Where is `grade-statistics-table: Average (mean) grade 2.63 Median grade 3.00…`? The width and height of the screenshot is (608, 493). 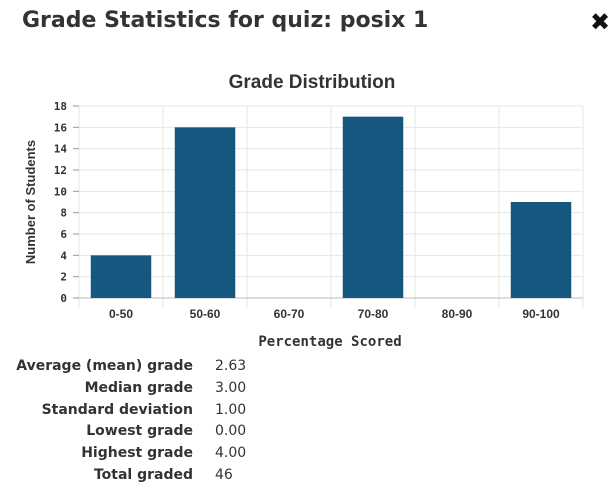
grade-statistics-table: Average (mean) grade 2.63 Median grade 3.00… is located at coordinates (123, 421).